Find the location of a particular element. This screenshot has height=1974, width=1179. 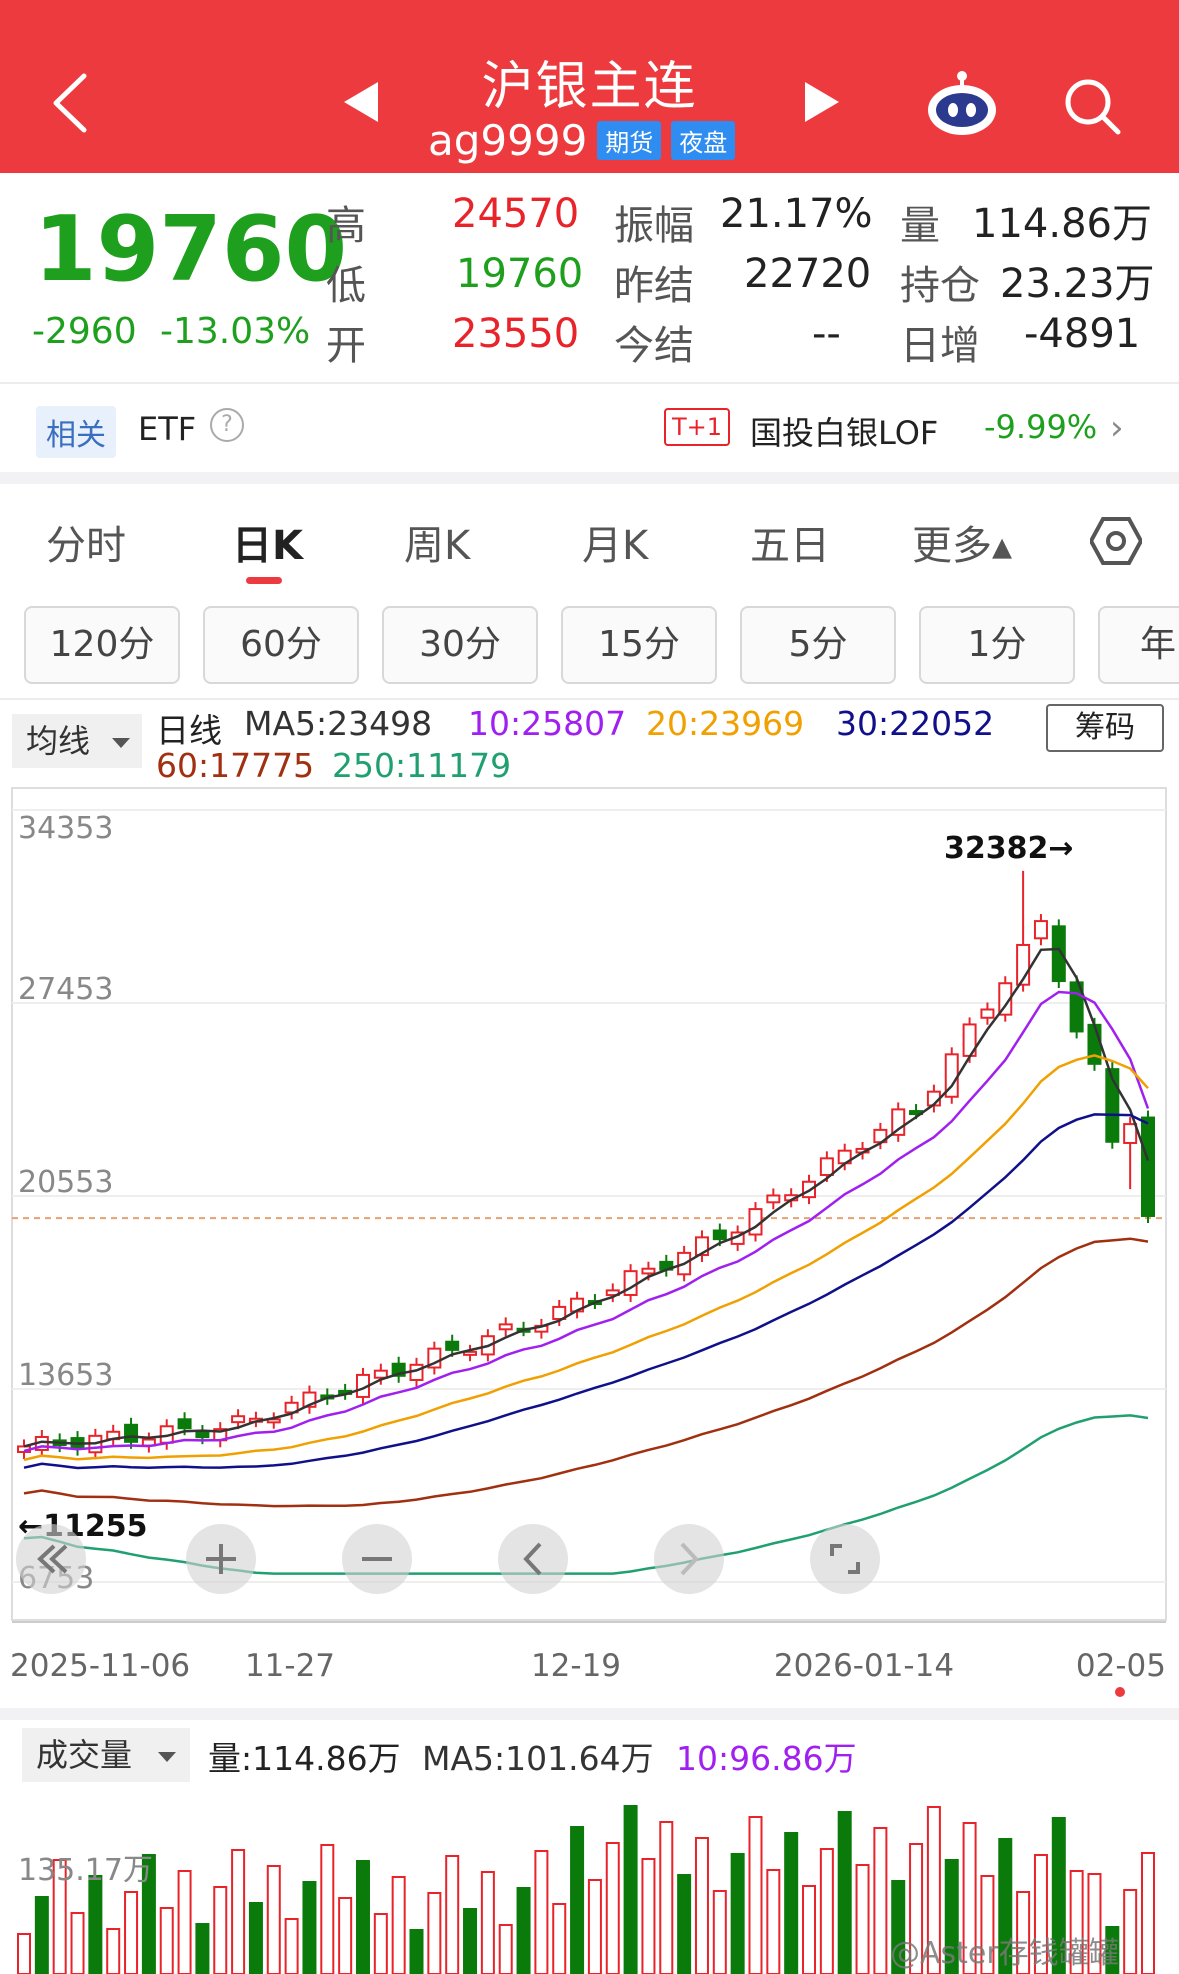

period-15m: 15分 is located at coordinates (639, 645).